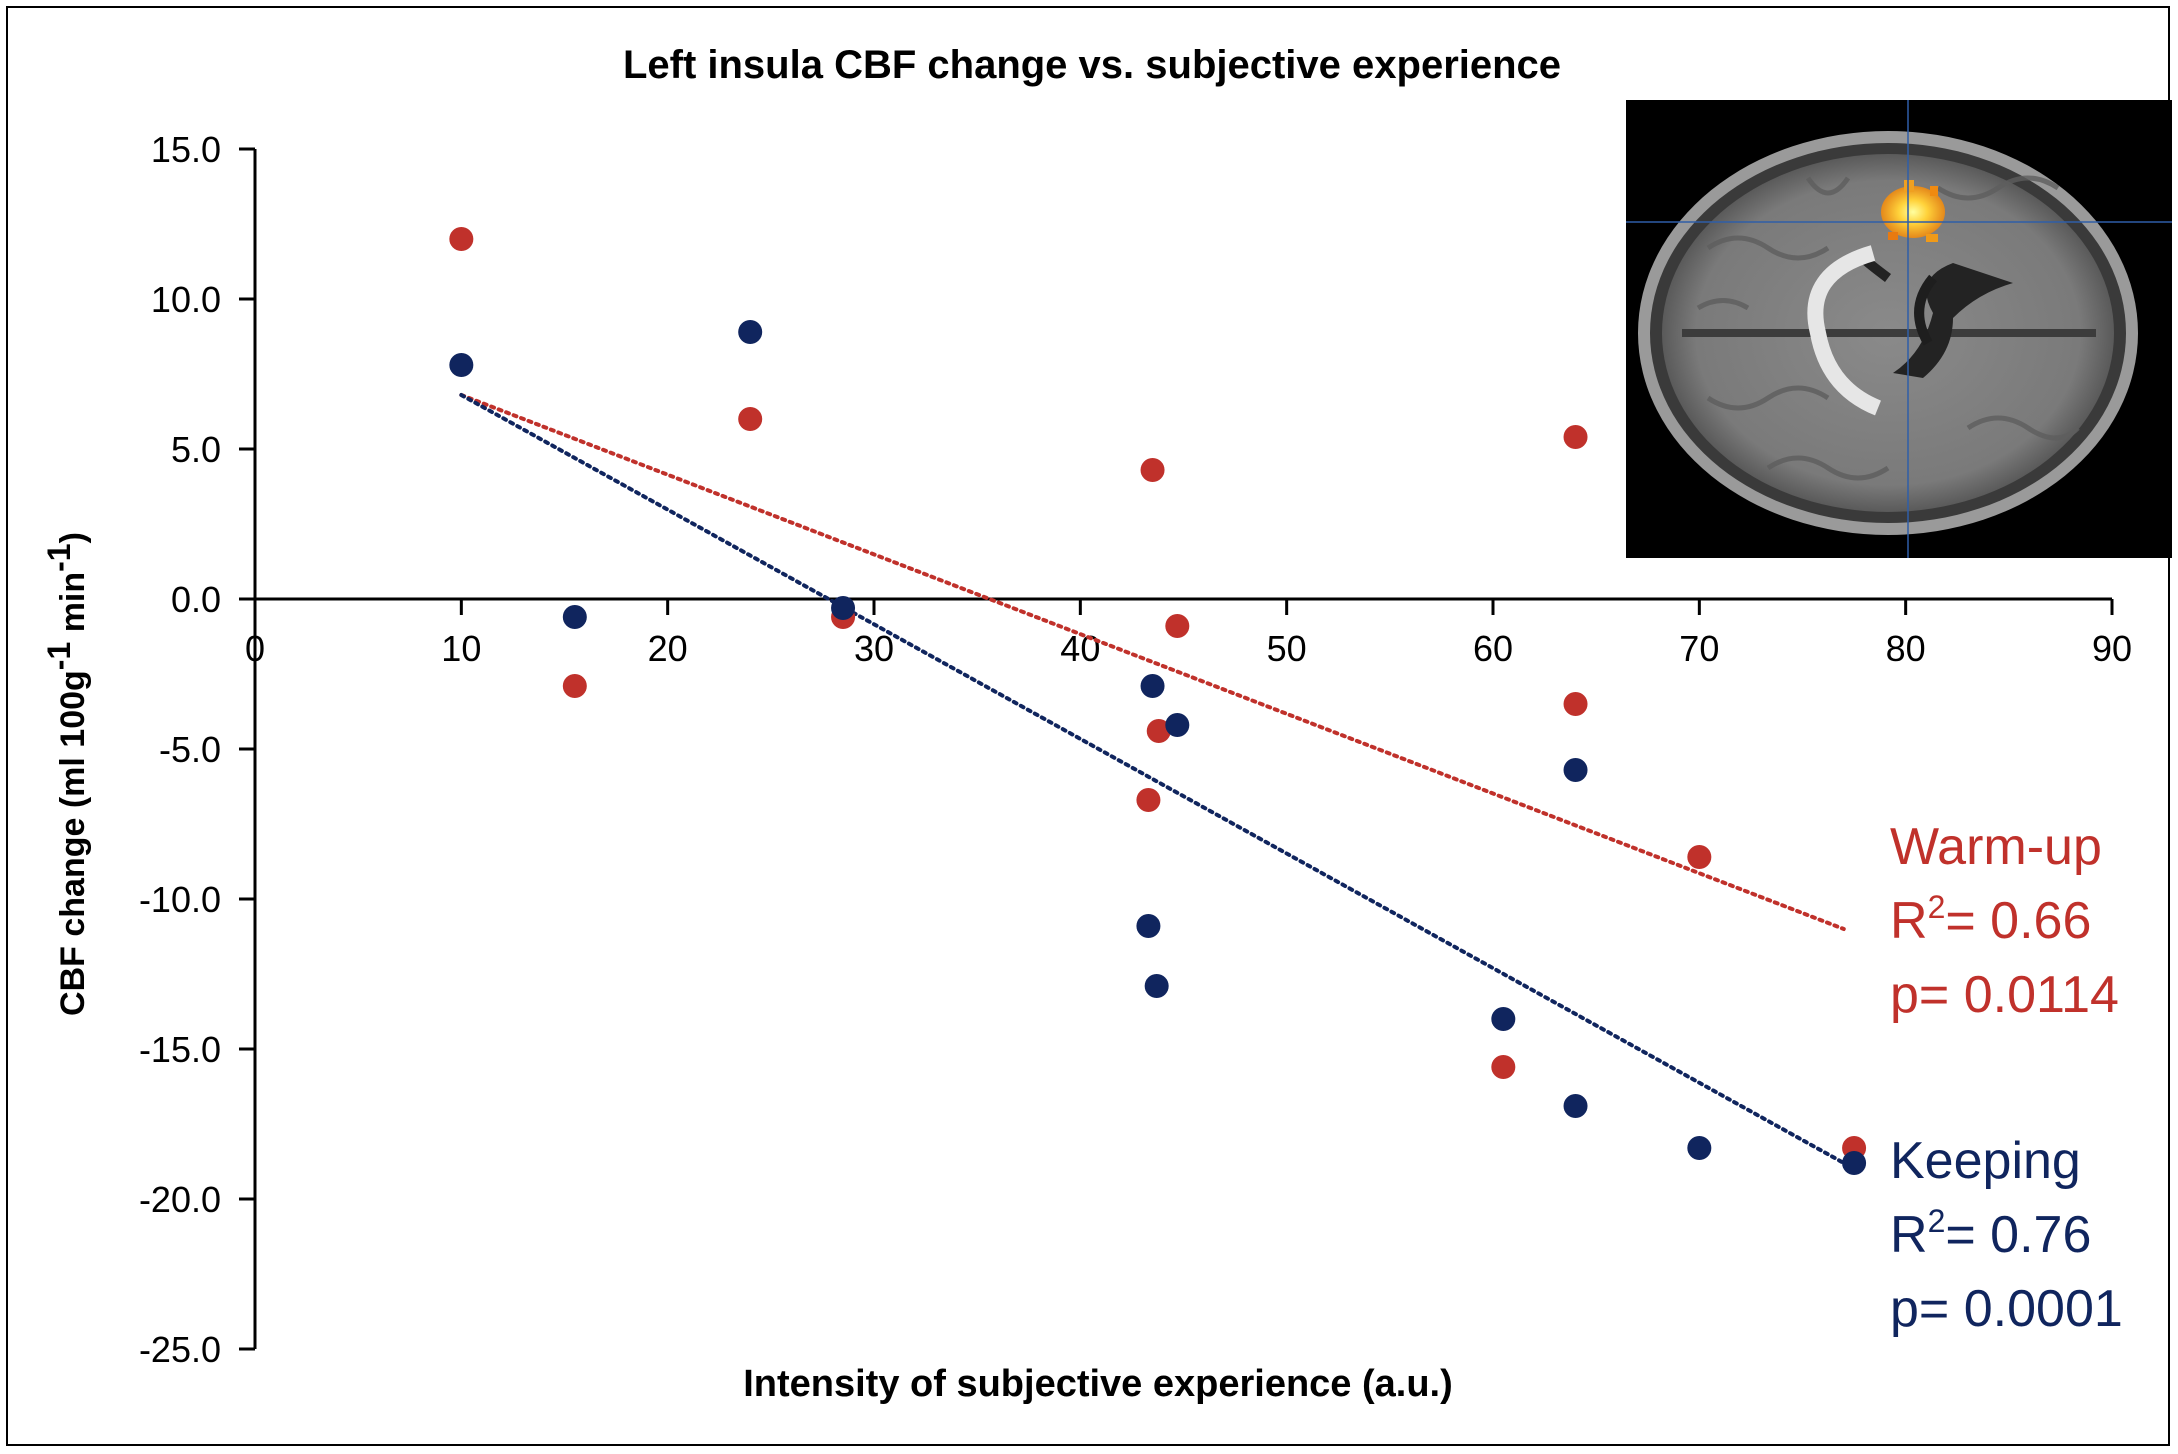 The height and width of the screenshot is (1454, 2178). I want to click on y-tick-label: -15.0, so click(180, 1049).